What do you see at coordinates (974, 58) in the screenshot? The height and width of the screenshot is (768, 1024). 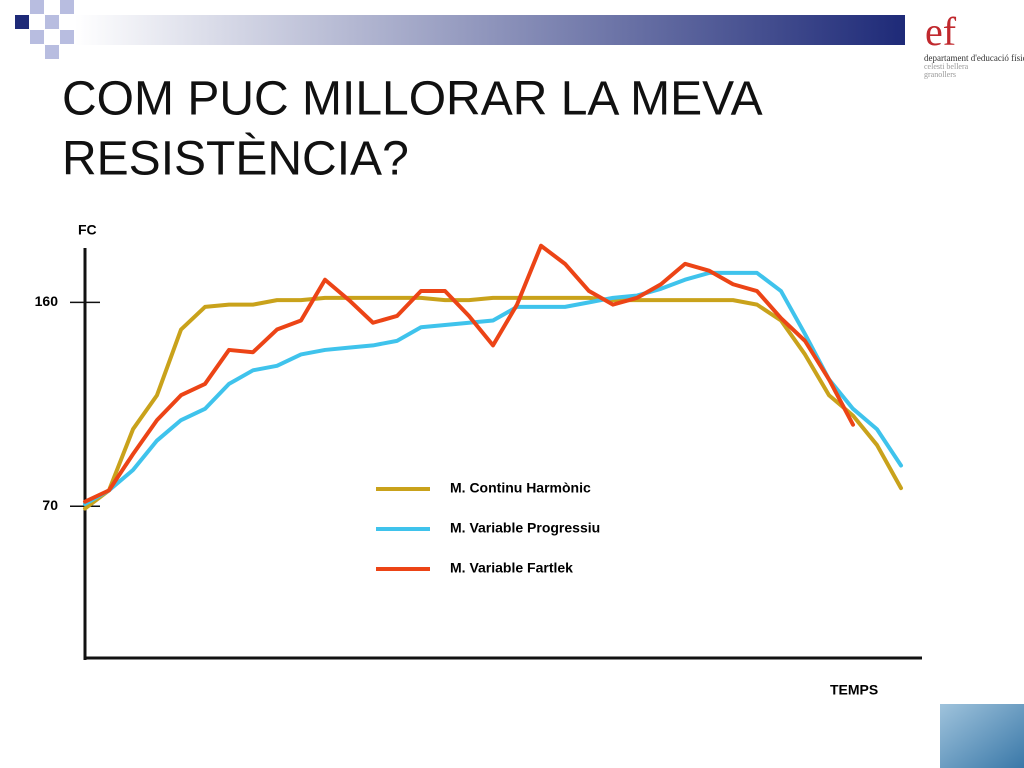 I see `logo-department: departament d'educació física` at bounding box center [974, 58].